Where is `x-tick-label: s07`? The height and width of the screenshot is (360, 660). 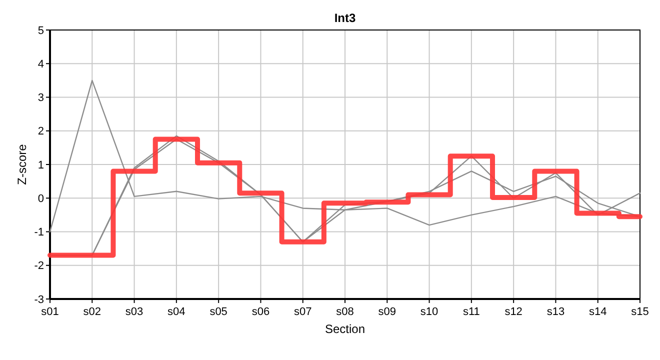
x-tick-label: s07 is located at coordinates (303, 312).